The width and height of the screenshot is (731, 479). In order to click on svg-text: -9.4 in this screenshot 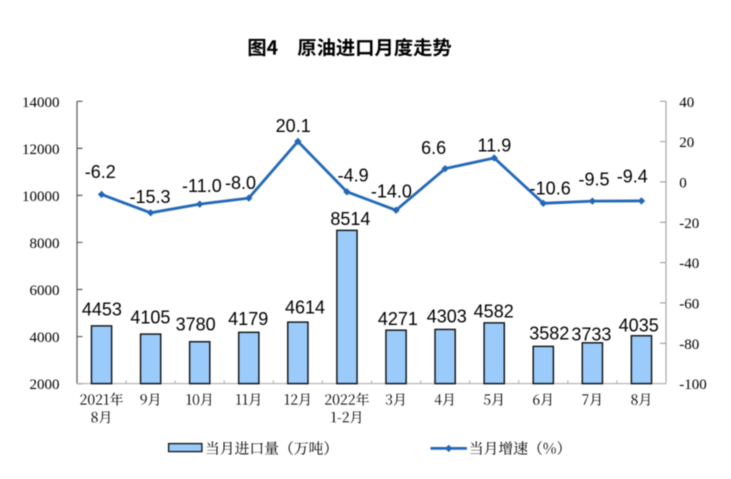, I will do `click(632, 177)`.